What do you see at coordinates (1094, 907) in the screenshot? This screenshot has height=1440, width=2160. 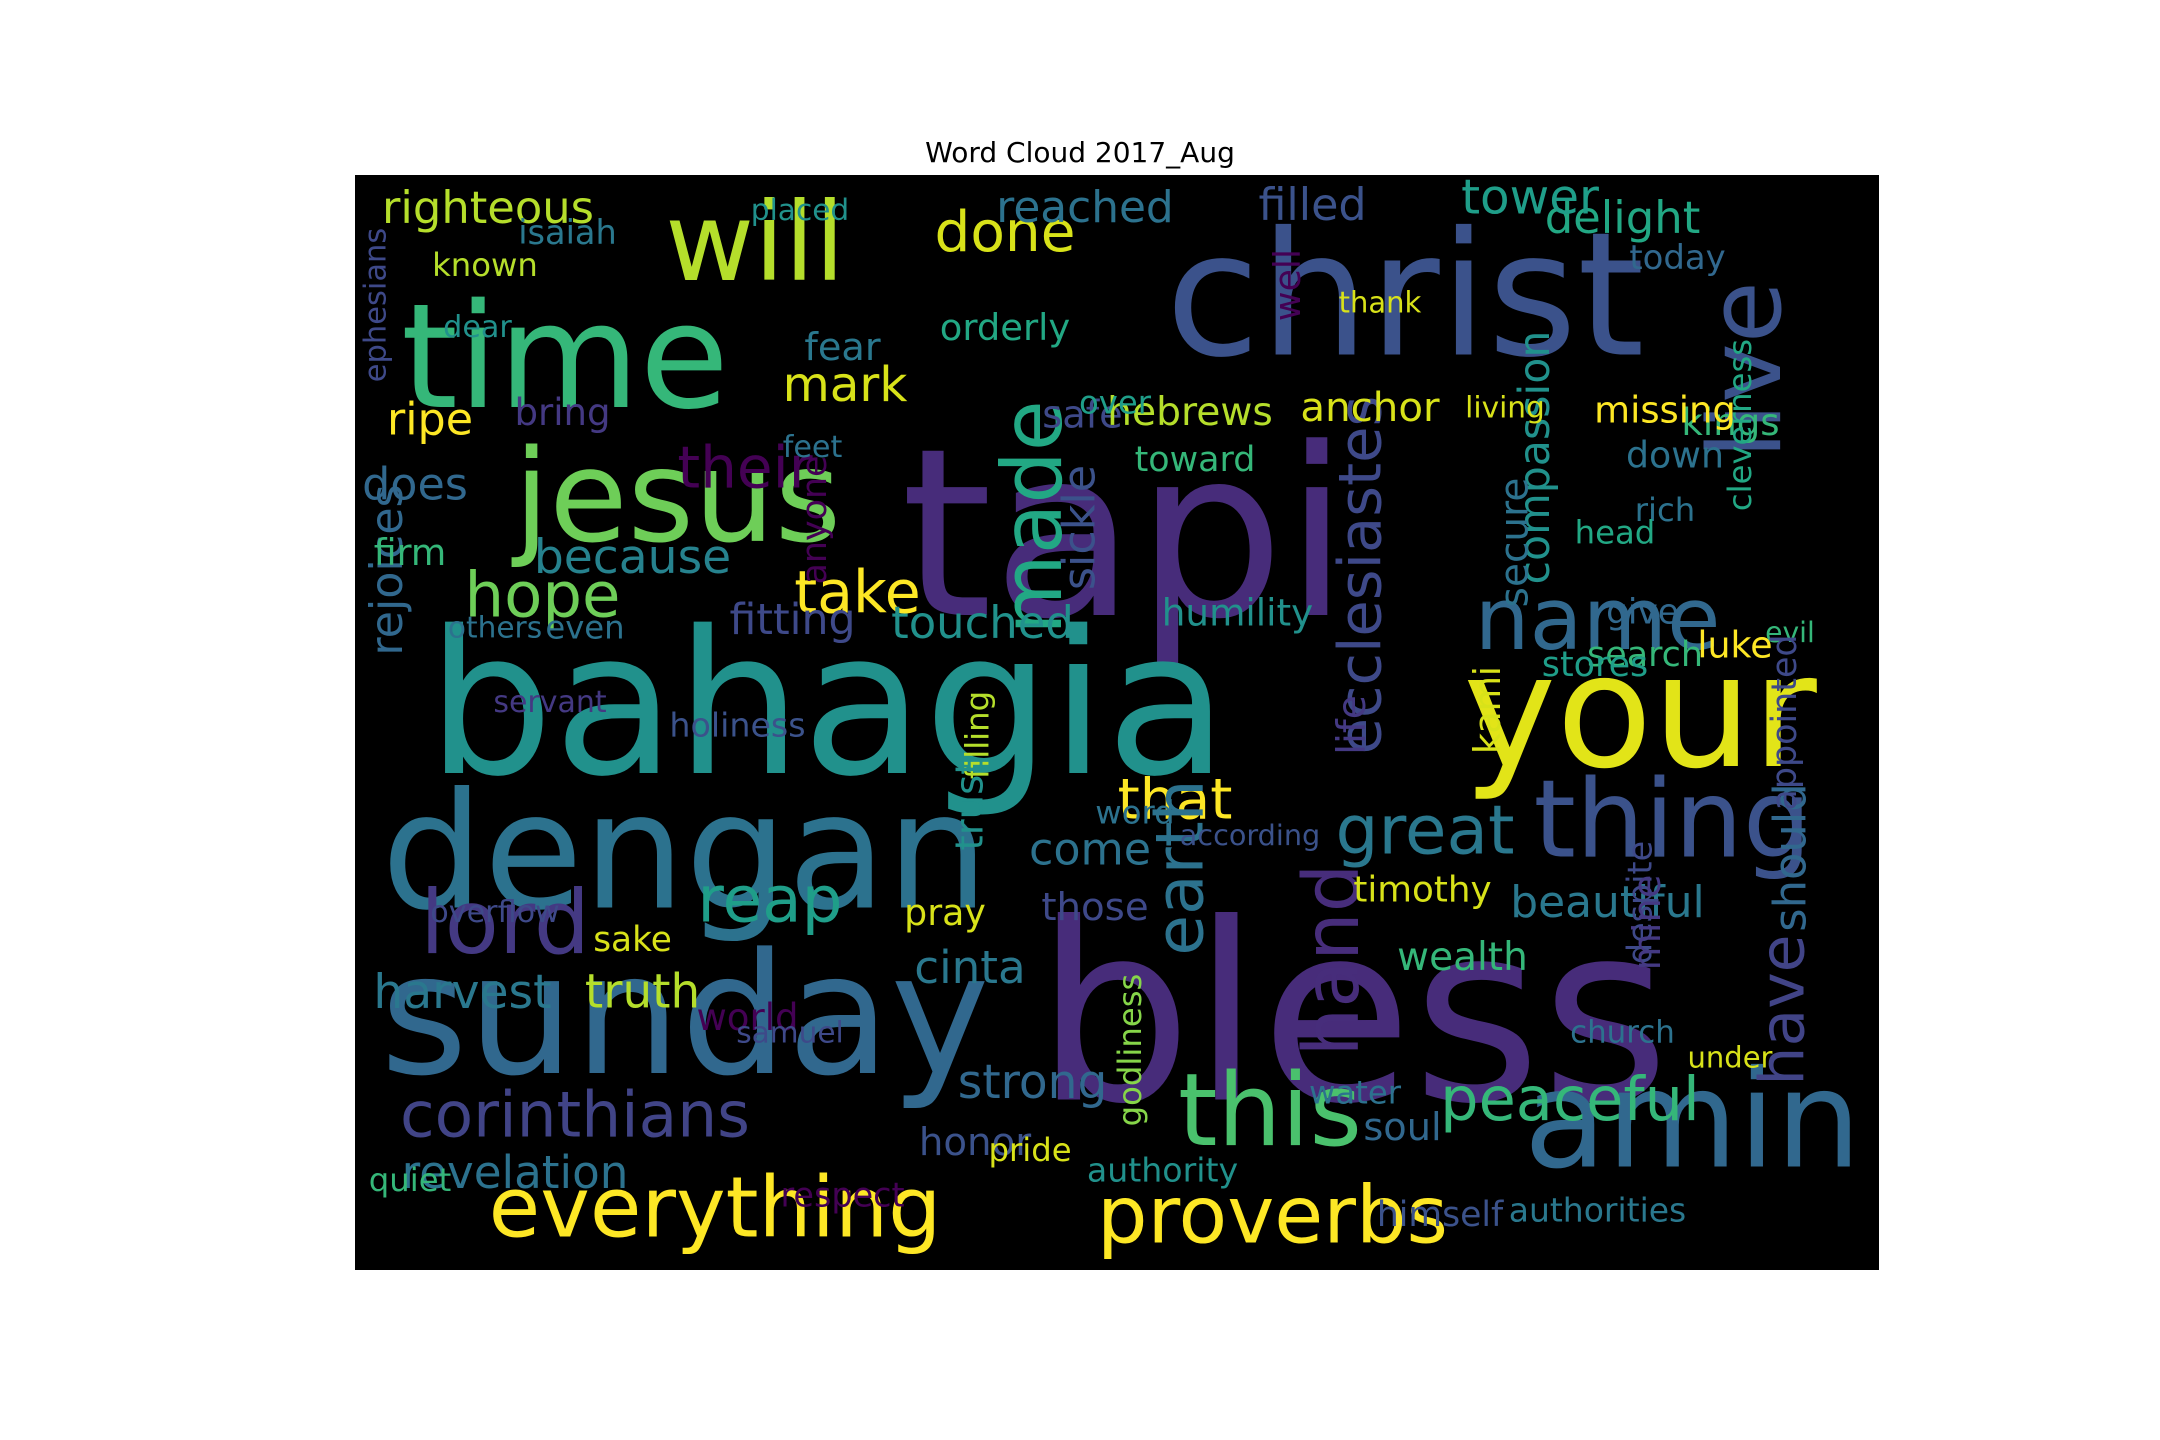 I see `word-those: those` at bounding box center [1094, 907].